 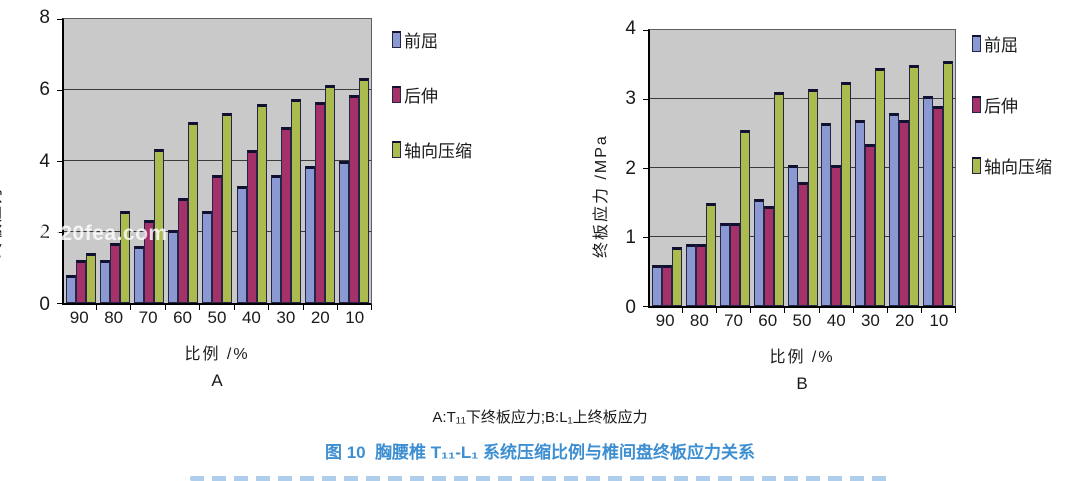 I want to click on legend: 前屈后伸轴向压缩, so click(x=432, y=94).